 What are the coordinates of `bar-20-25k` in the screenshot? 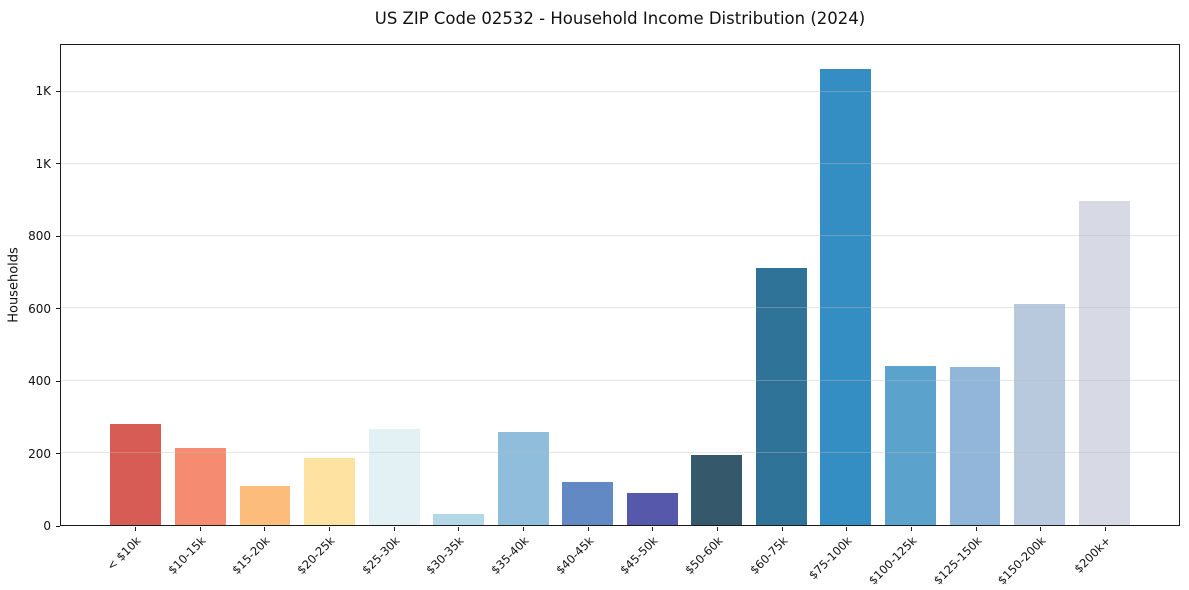 It's located at (329, 491).